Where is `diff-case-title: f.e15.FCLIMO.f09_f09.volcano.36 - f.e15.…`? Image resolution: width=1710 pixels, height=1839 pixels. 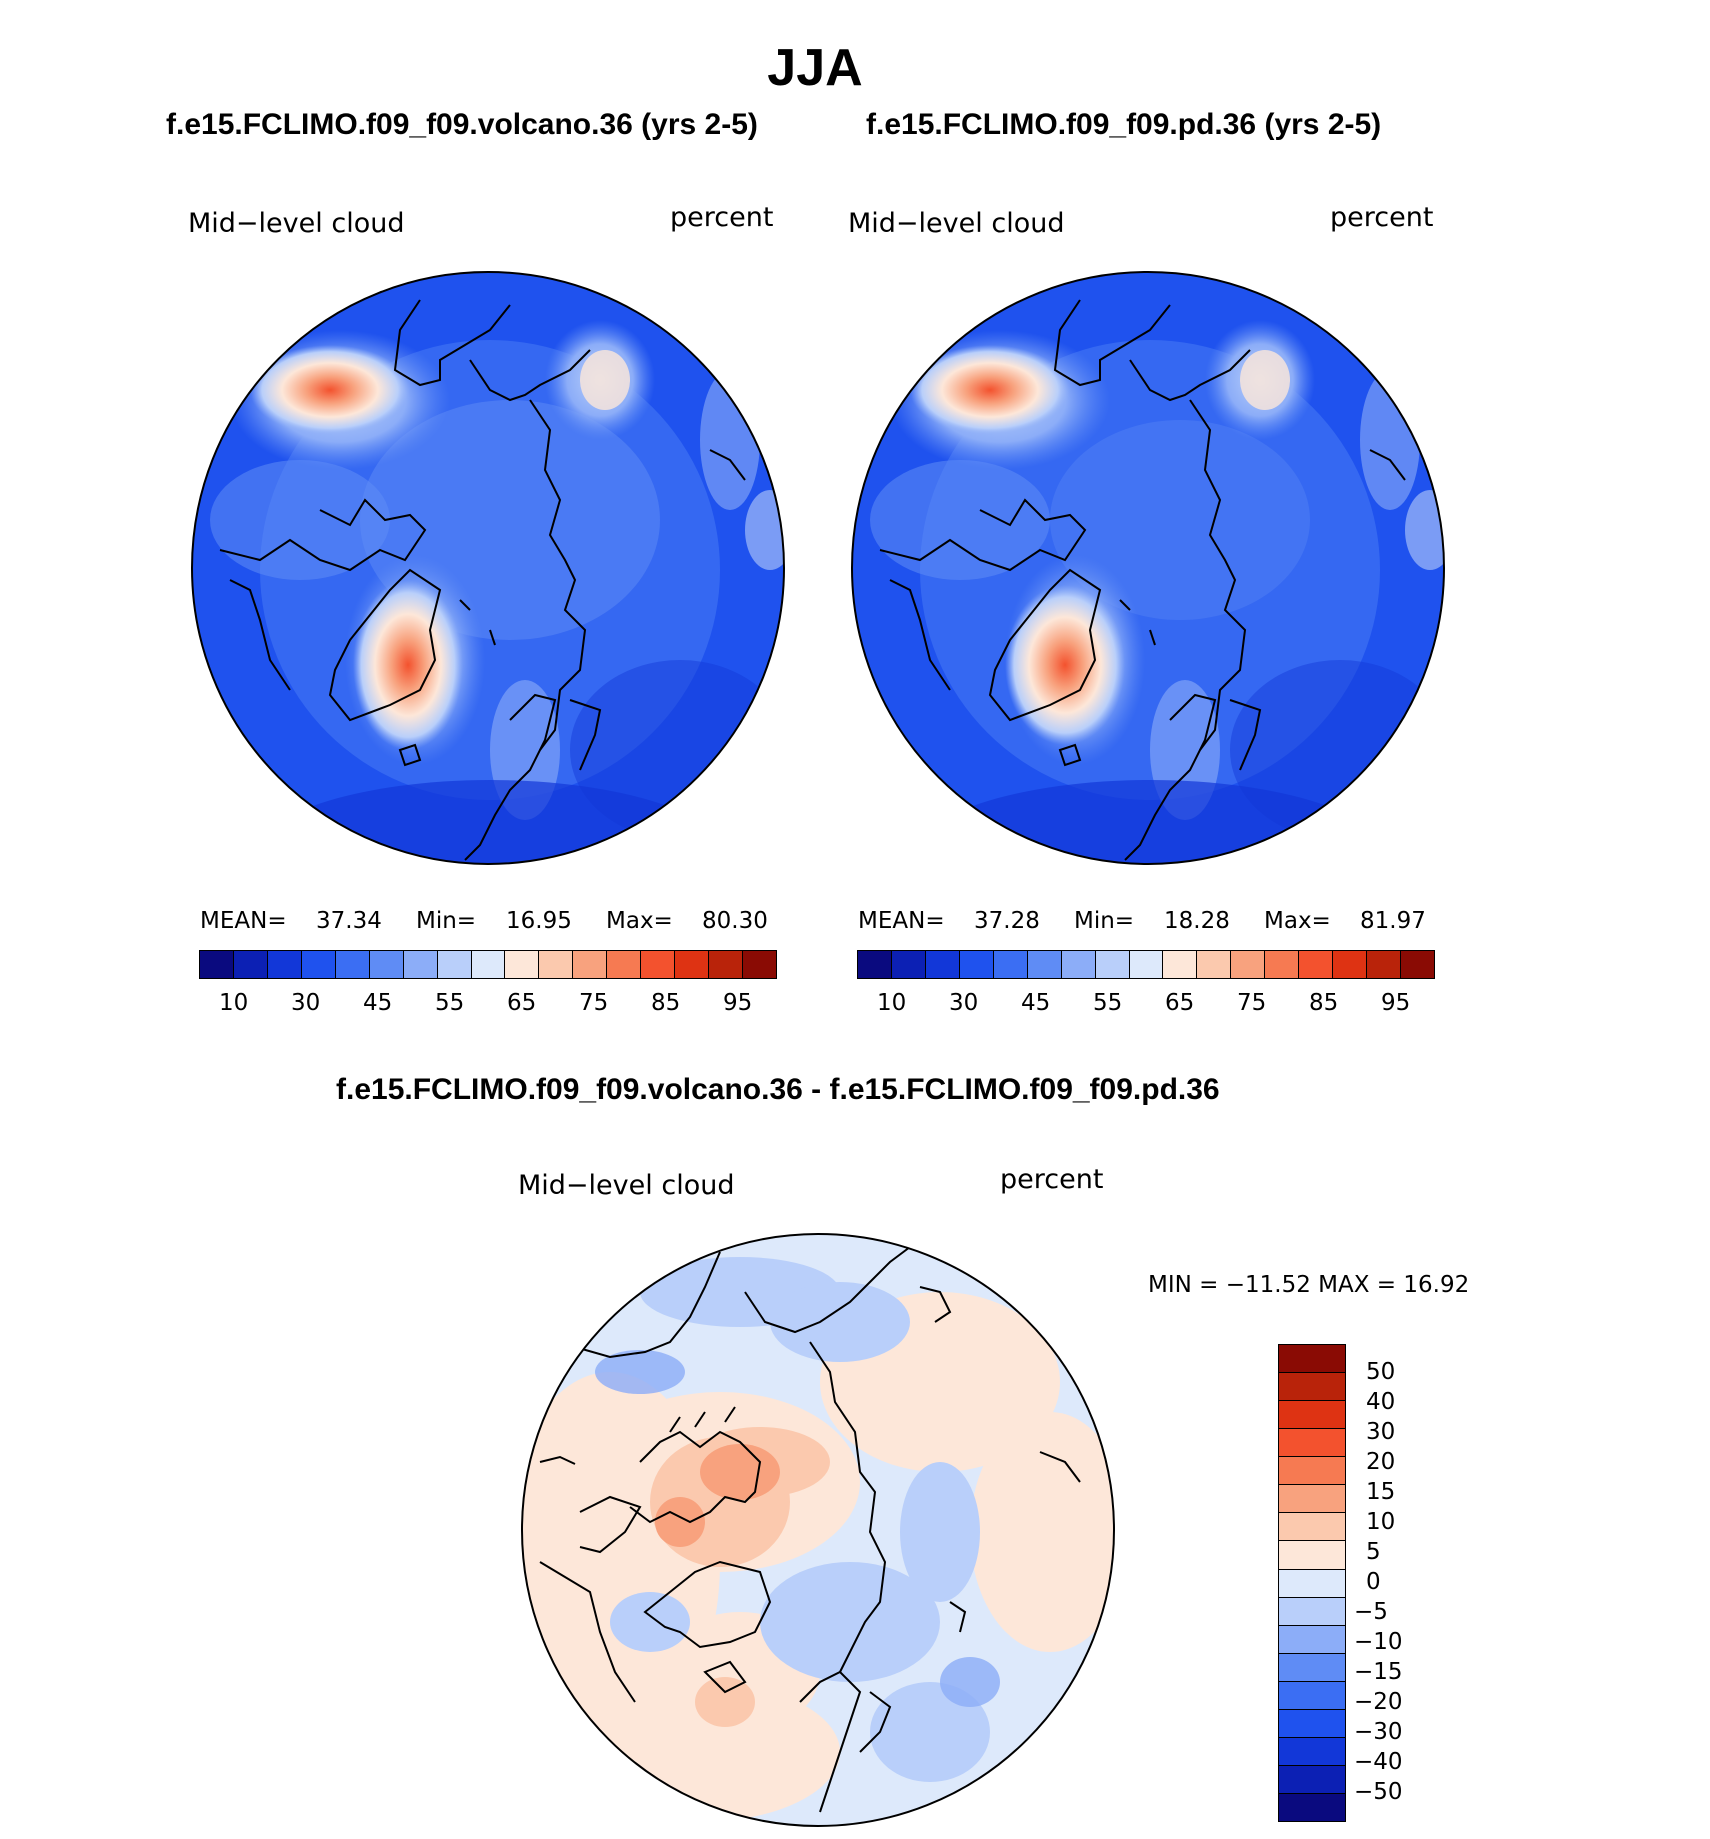
diff-case-title: f.e15.FCLIMO.f09_f09.volcano.36 - f.e15.… is located at coordinates (778, 1089).